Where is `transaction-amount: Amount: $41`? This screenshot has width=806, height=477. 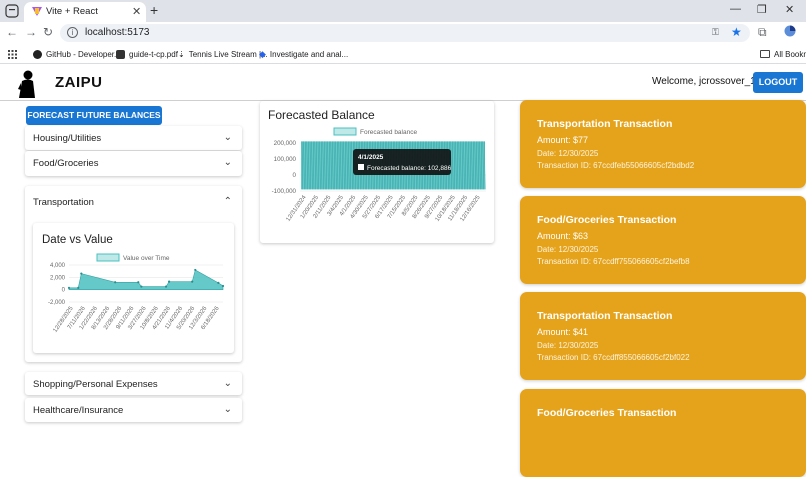
transaction-amount: Amount: $41 is located at coordinates (563, 332).